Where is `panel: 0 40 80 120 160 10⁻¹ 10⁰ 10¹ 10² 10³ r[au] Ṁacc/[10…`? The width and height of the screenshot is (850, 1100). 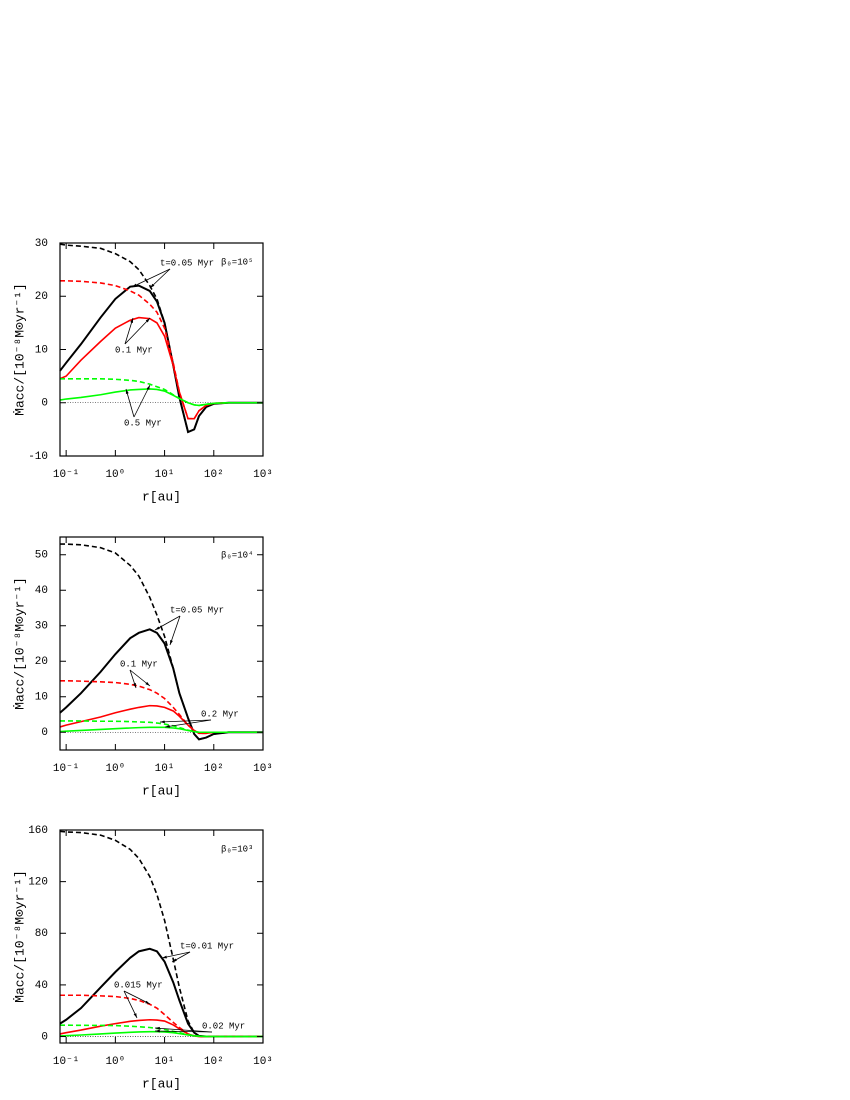
panel: 0 40 80 120 160 10⁻¹ 10⁰ 10¹ 10² 10³ r[au] Ṁacc/[10… is located at coordinates (142, 958).